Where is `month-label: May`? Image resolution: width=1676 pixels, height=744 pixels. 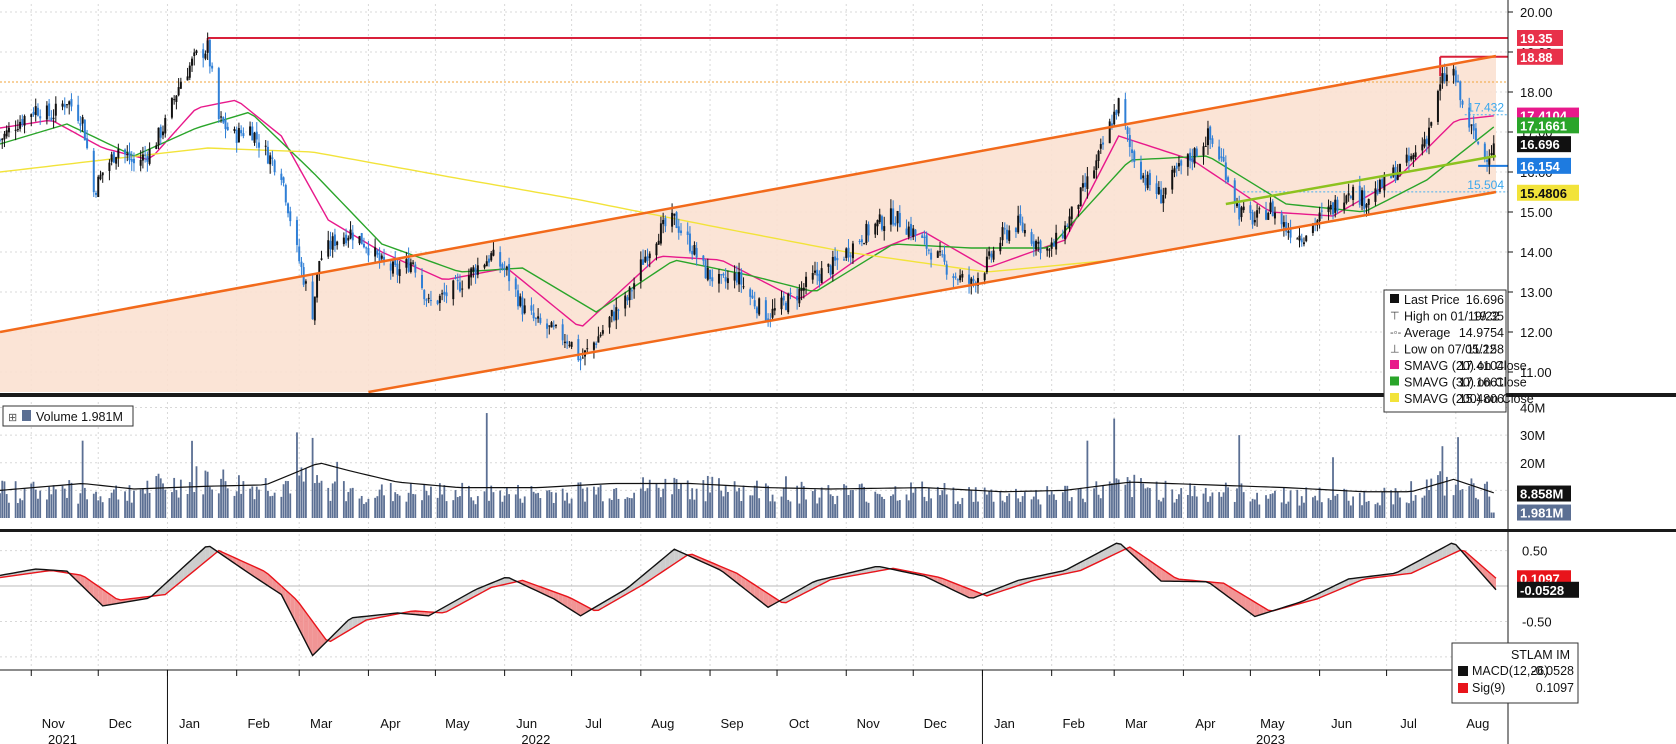 month-label: May is located at coordinates (457, 723).